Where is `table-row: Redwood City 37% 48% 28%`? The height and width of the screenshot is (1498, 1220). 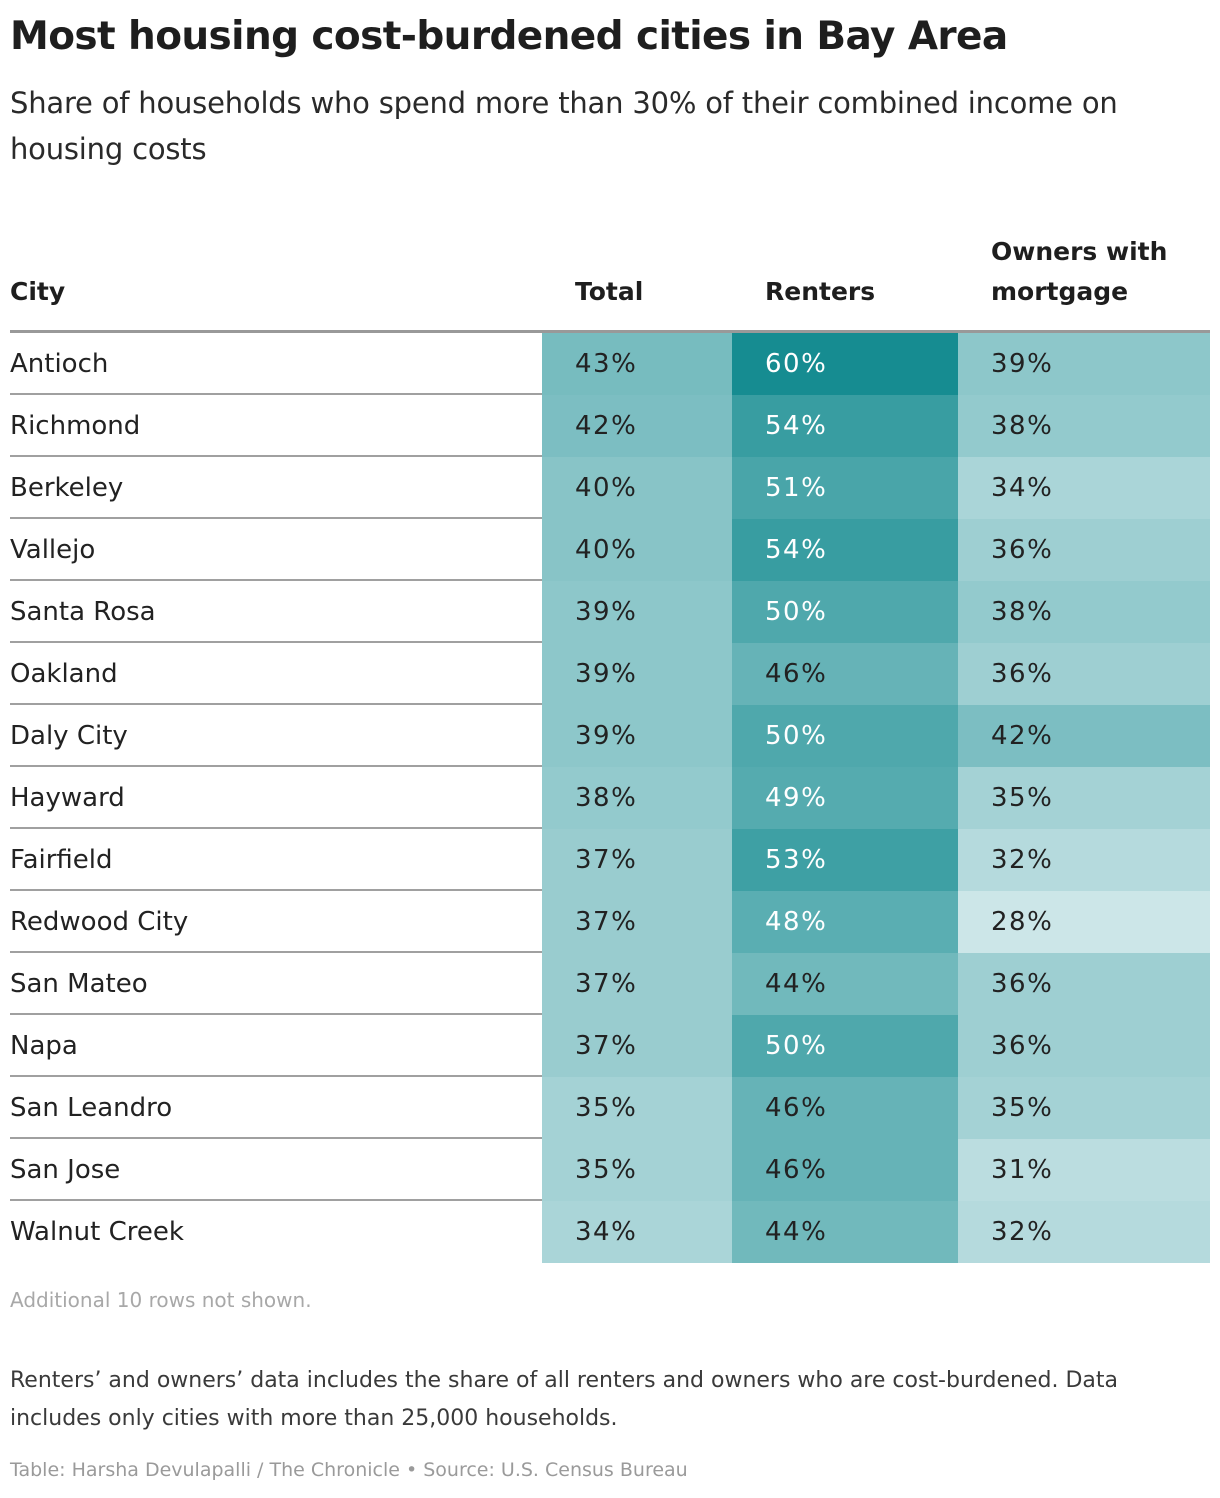 table-row: Redwood City 37% 48% 28% is located at coordinates (610, 922).